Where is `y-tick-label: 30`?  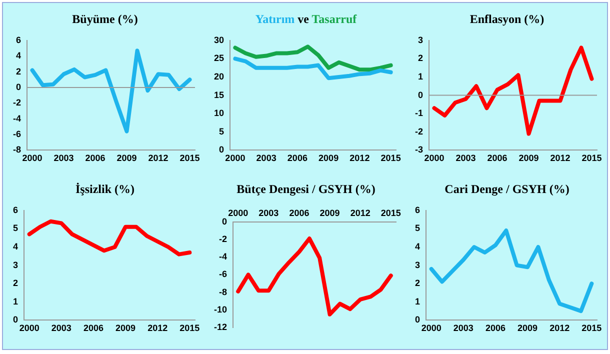
y-tick-label: 30 is located at coordinates (219, 39).